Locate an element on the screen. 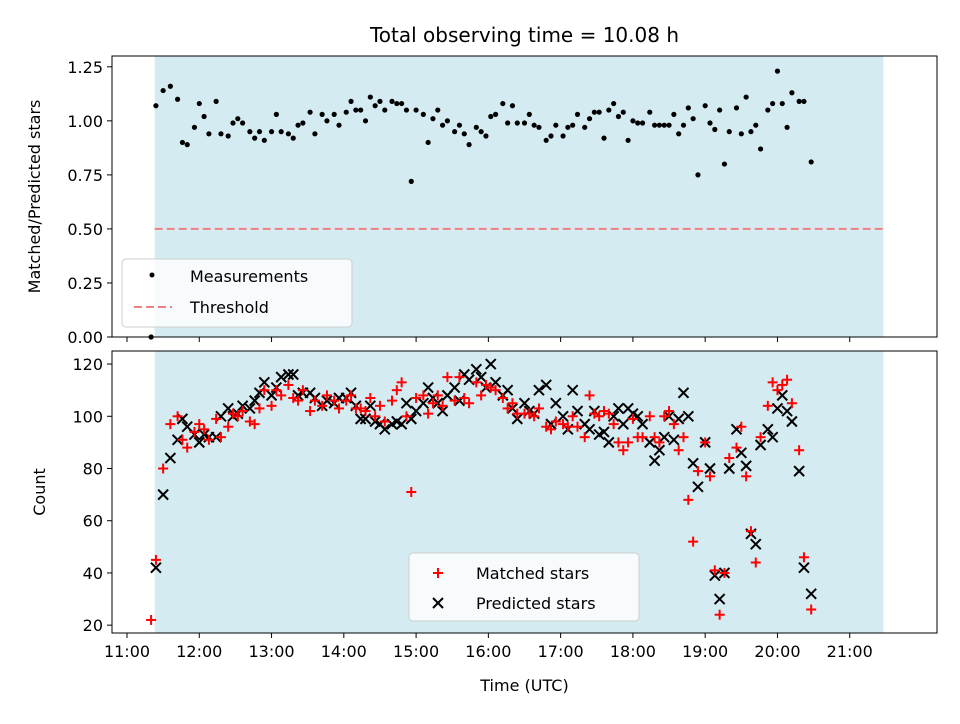 The image size is (960, 724). top-y-tick-label: 0.75 is located at coordinates (85, 175).